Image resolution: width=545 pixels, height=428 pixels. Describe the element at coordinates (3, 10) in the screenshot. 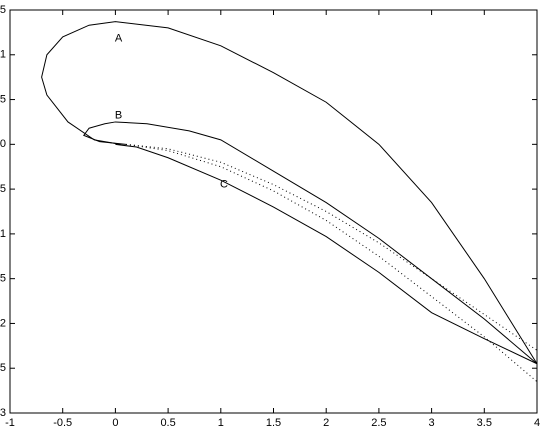

I see `y-tick-label: 1.5` at that location.